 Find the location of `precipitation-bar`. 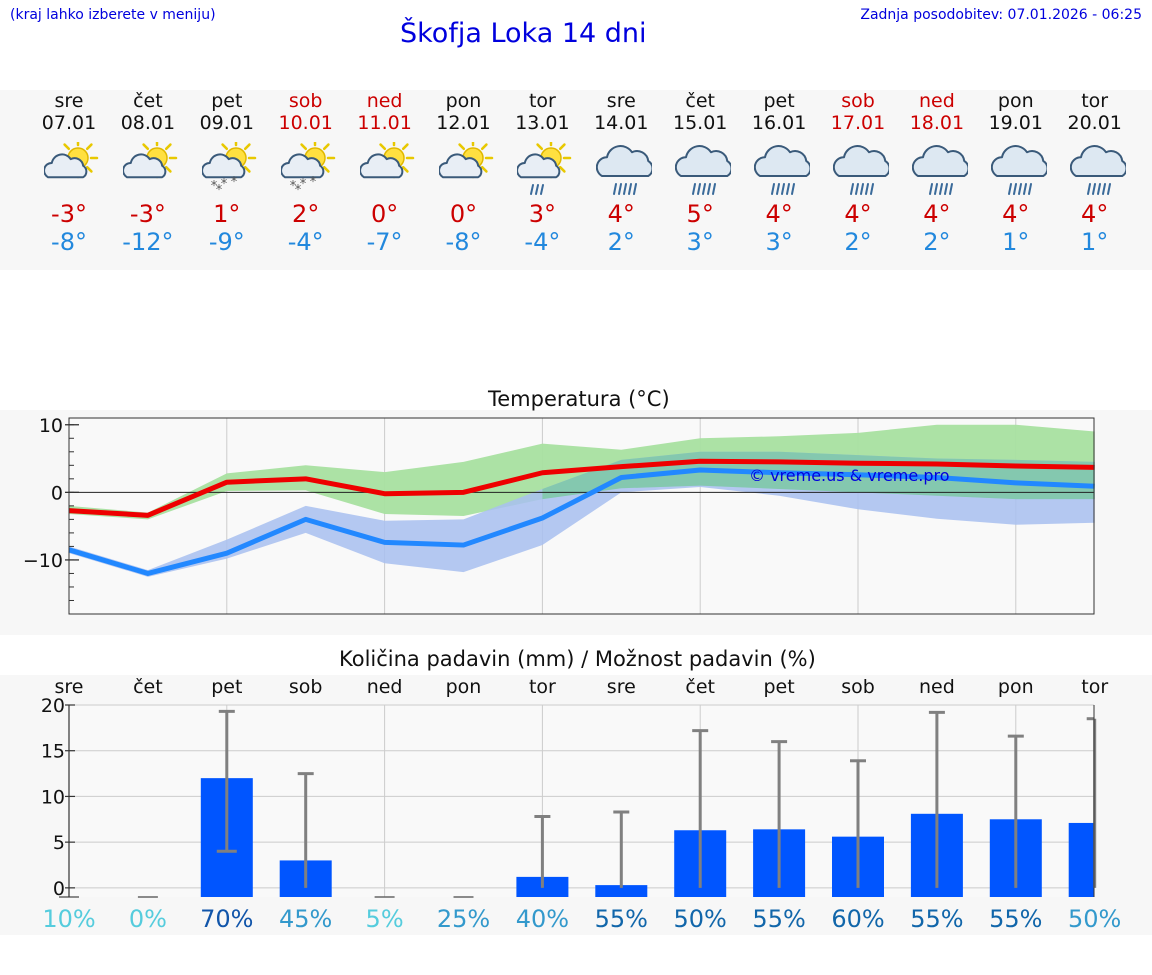

precipitation-bar is located at coordinates (1081, 859).